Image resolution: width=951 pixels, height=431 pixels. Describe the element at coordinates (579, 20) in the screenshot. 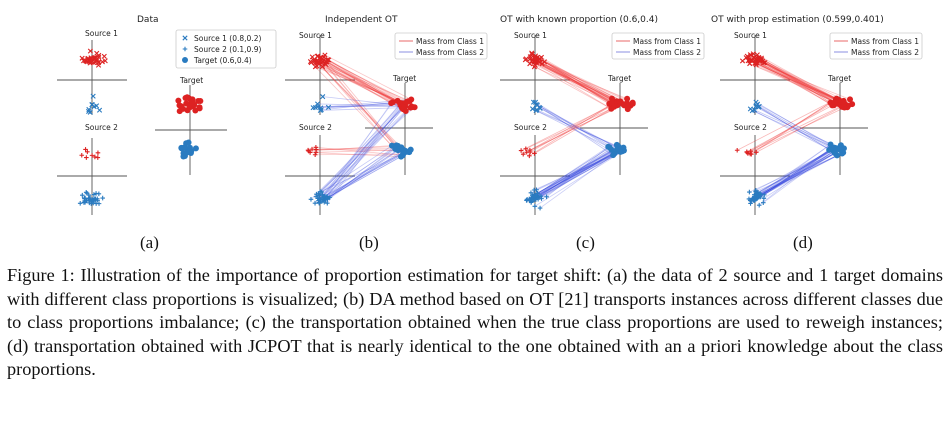

I see `panel-c-title: OT with known proportion (0.6,0.4)` at that location.